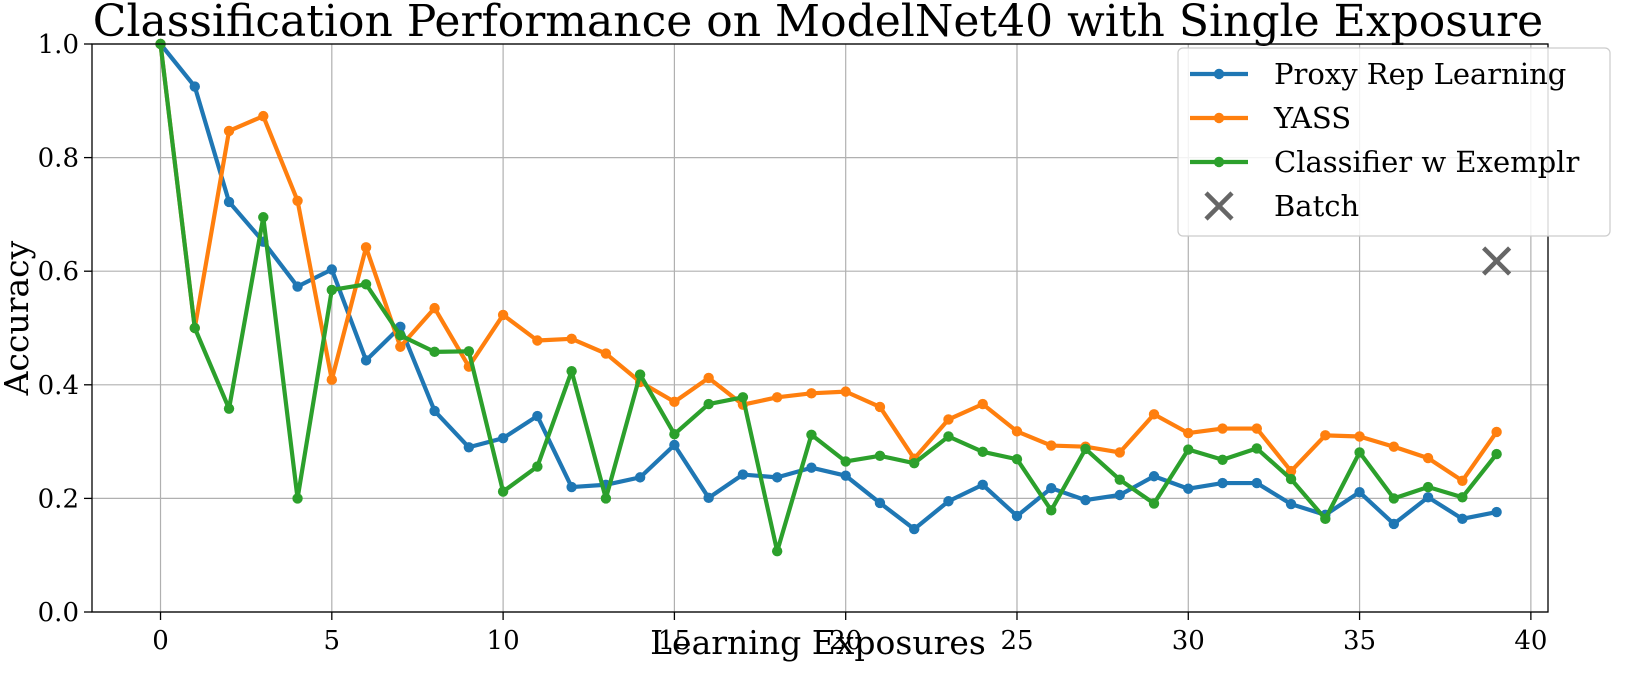 Image resolution: width=1636 pixels, height=691 pixels. I want to click on y-tick-label: 0.6, so click(58, 272).